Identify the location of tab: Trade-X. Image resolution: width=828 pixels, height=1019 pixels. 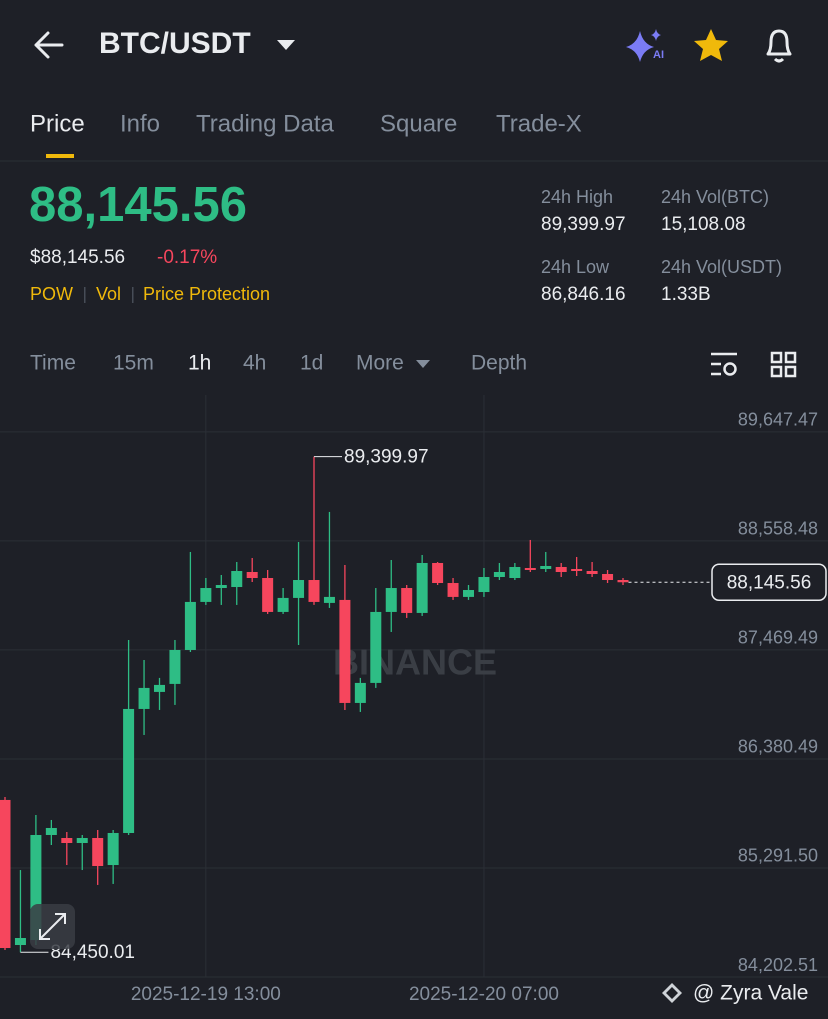
(539, 123).